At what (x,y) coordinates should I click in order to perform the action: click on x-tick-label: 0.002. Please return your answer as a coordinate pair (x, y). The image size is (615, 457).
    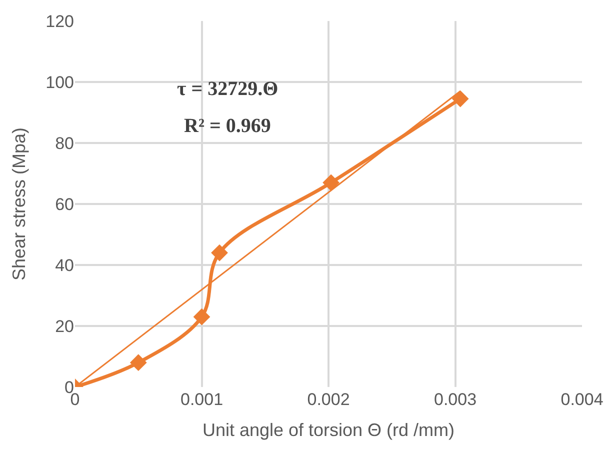
    Looking at the image, I should click on (328, 399).